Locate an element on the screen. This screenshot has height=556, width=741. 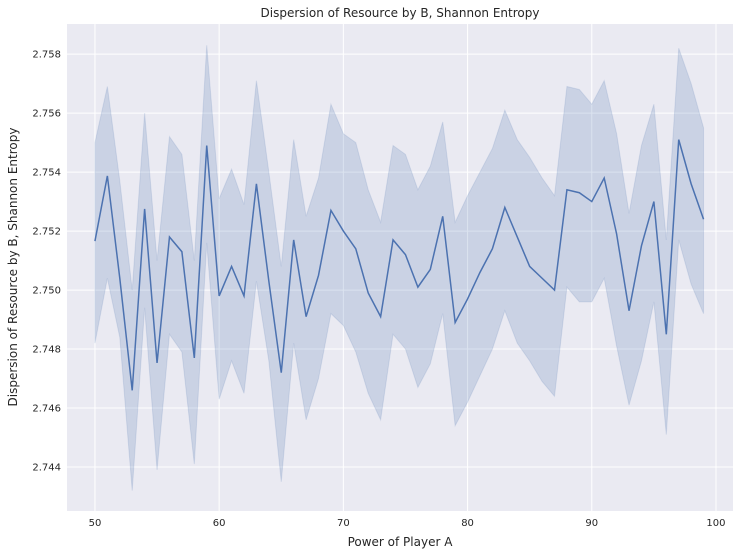
x-tick-label: 90 is located at coordinates (591, 523).